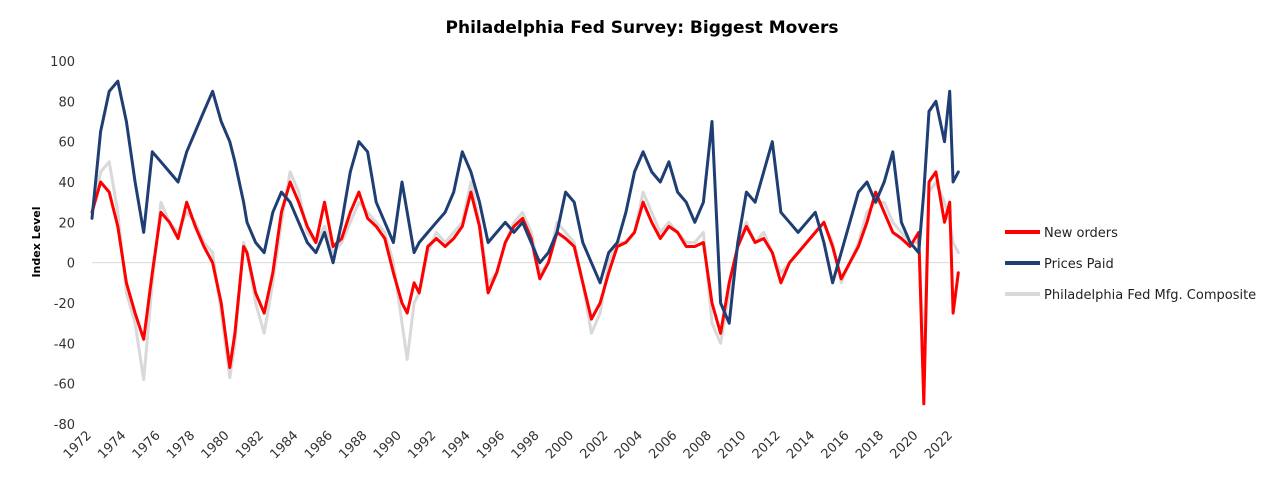 The height and width of the screenshot is (482, 1285). I want to click on legend-label: New orders, so click(1081, 233).